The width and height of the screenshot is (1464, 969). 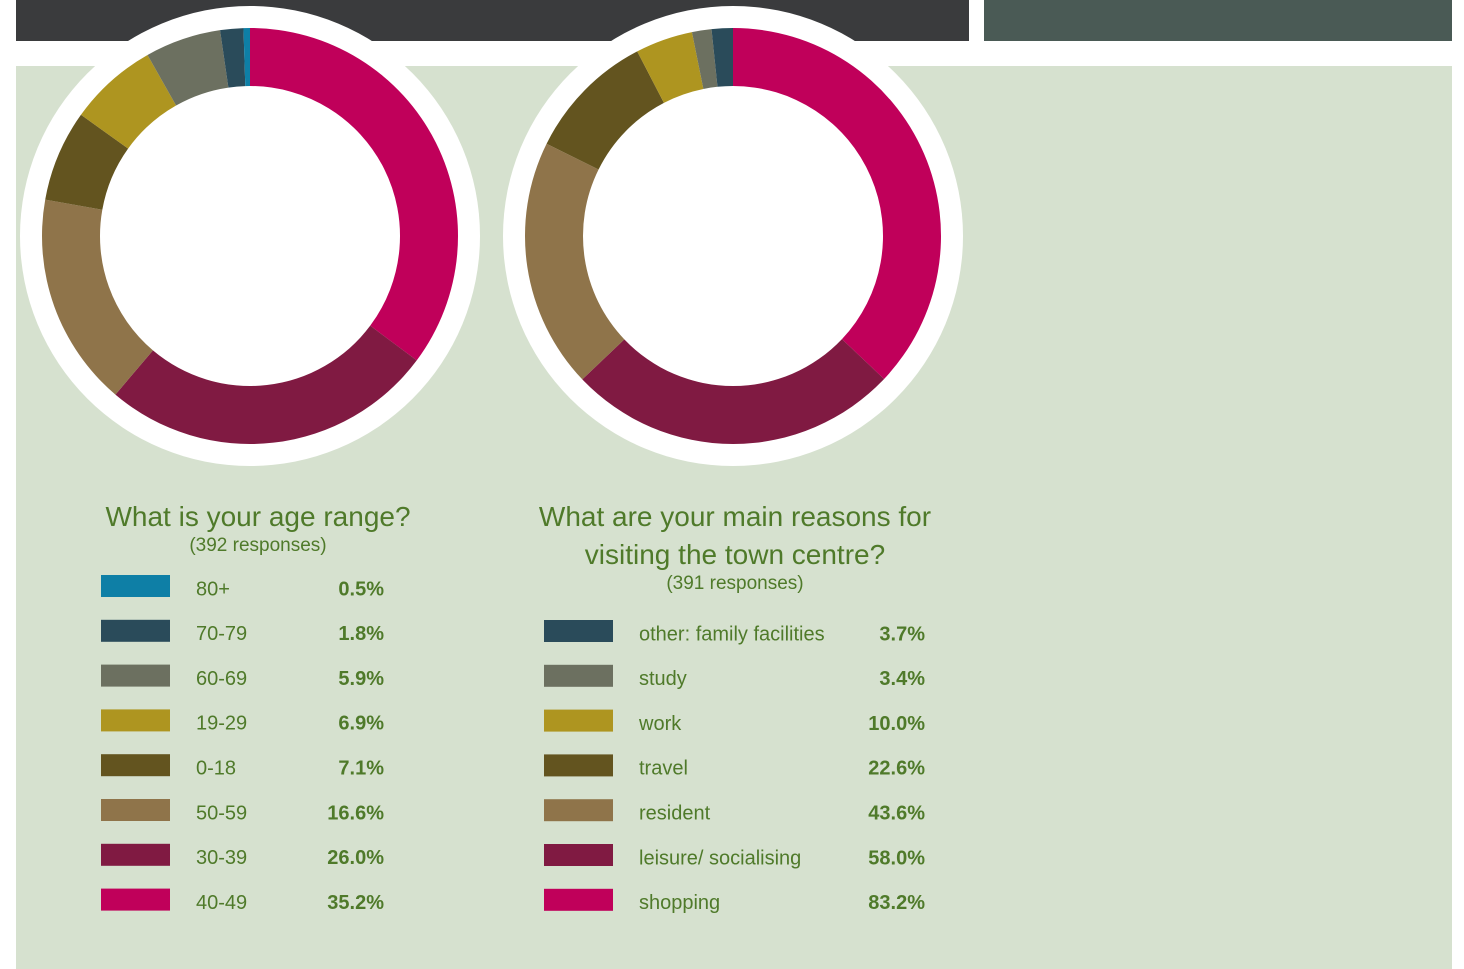 I want to click on legend-label: shopping, so click(x=679, y=903).